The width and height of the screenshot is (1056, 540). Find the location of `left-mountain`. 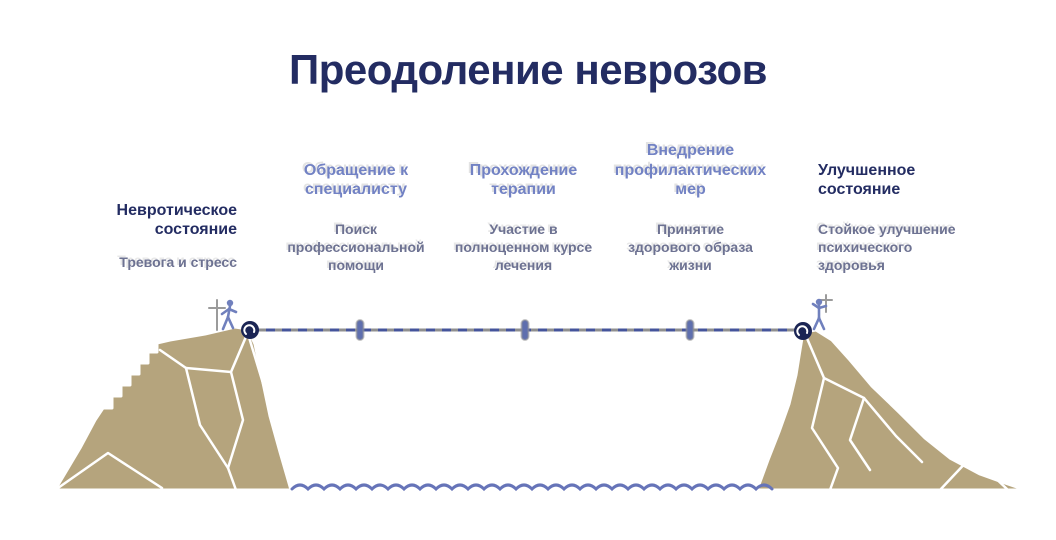

left-mountain is located at coordinates (173, 408).